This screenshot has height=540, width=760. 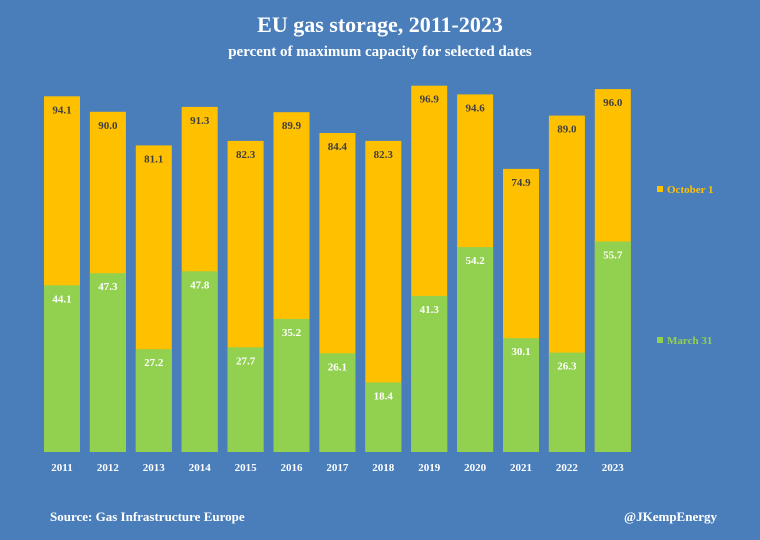 What do you see at coordinates (200, 121) in the screenshot?
I see `label-october-2014: 91.3` at bounding box center [200, 121].